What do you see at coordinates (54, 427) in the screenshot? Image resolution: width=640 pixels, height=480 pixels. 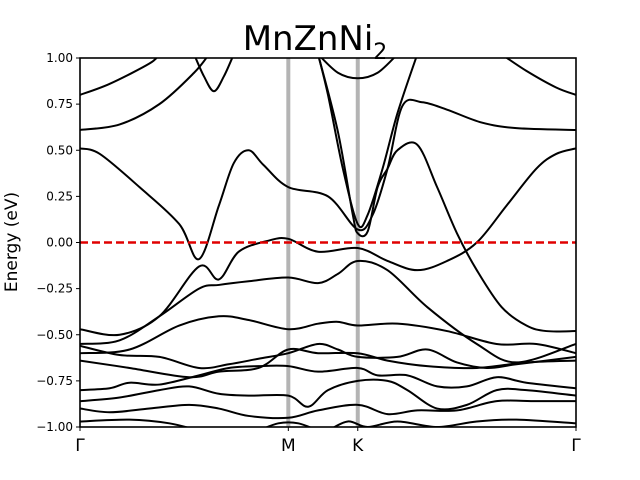 I see `y-tick-label: −1.00` at bounding box center [54, 427].